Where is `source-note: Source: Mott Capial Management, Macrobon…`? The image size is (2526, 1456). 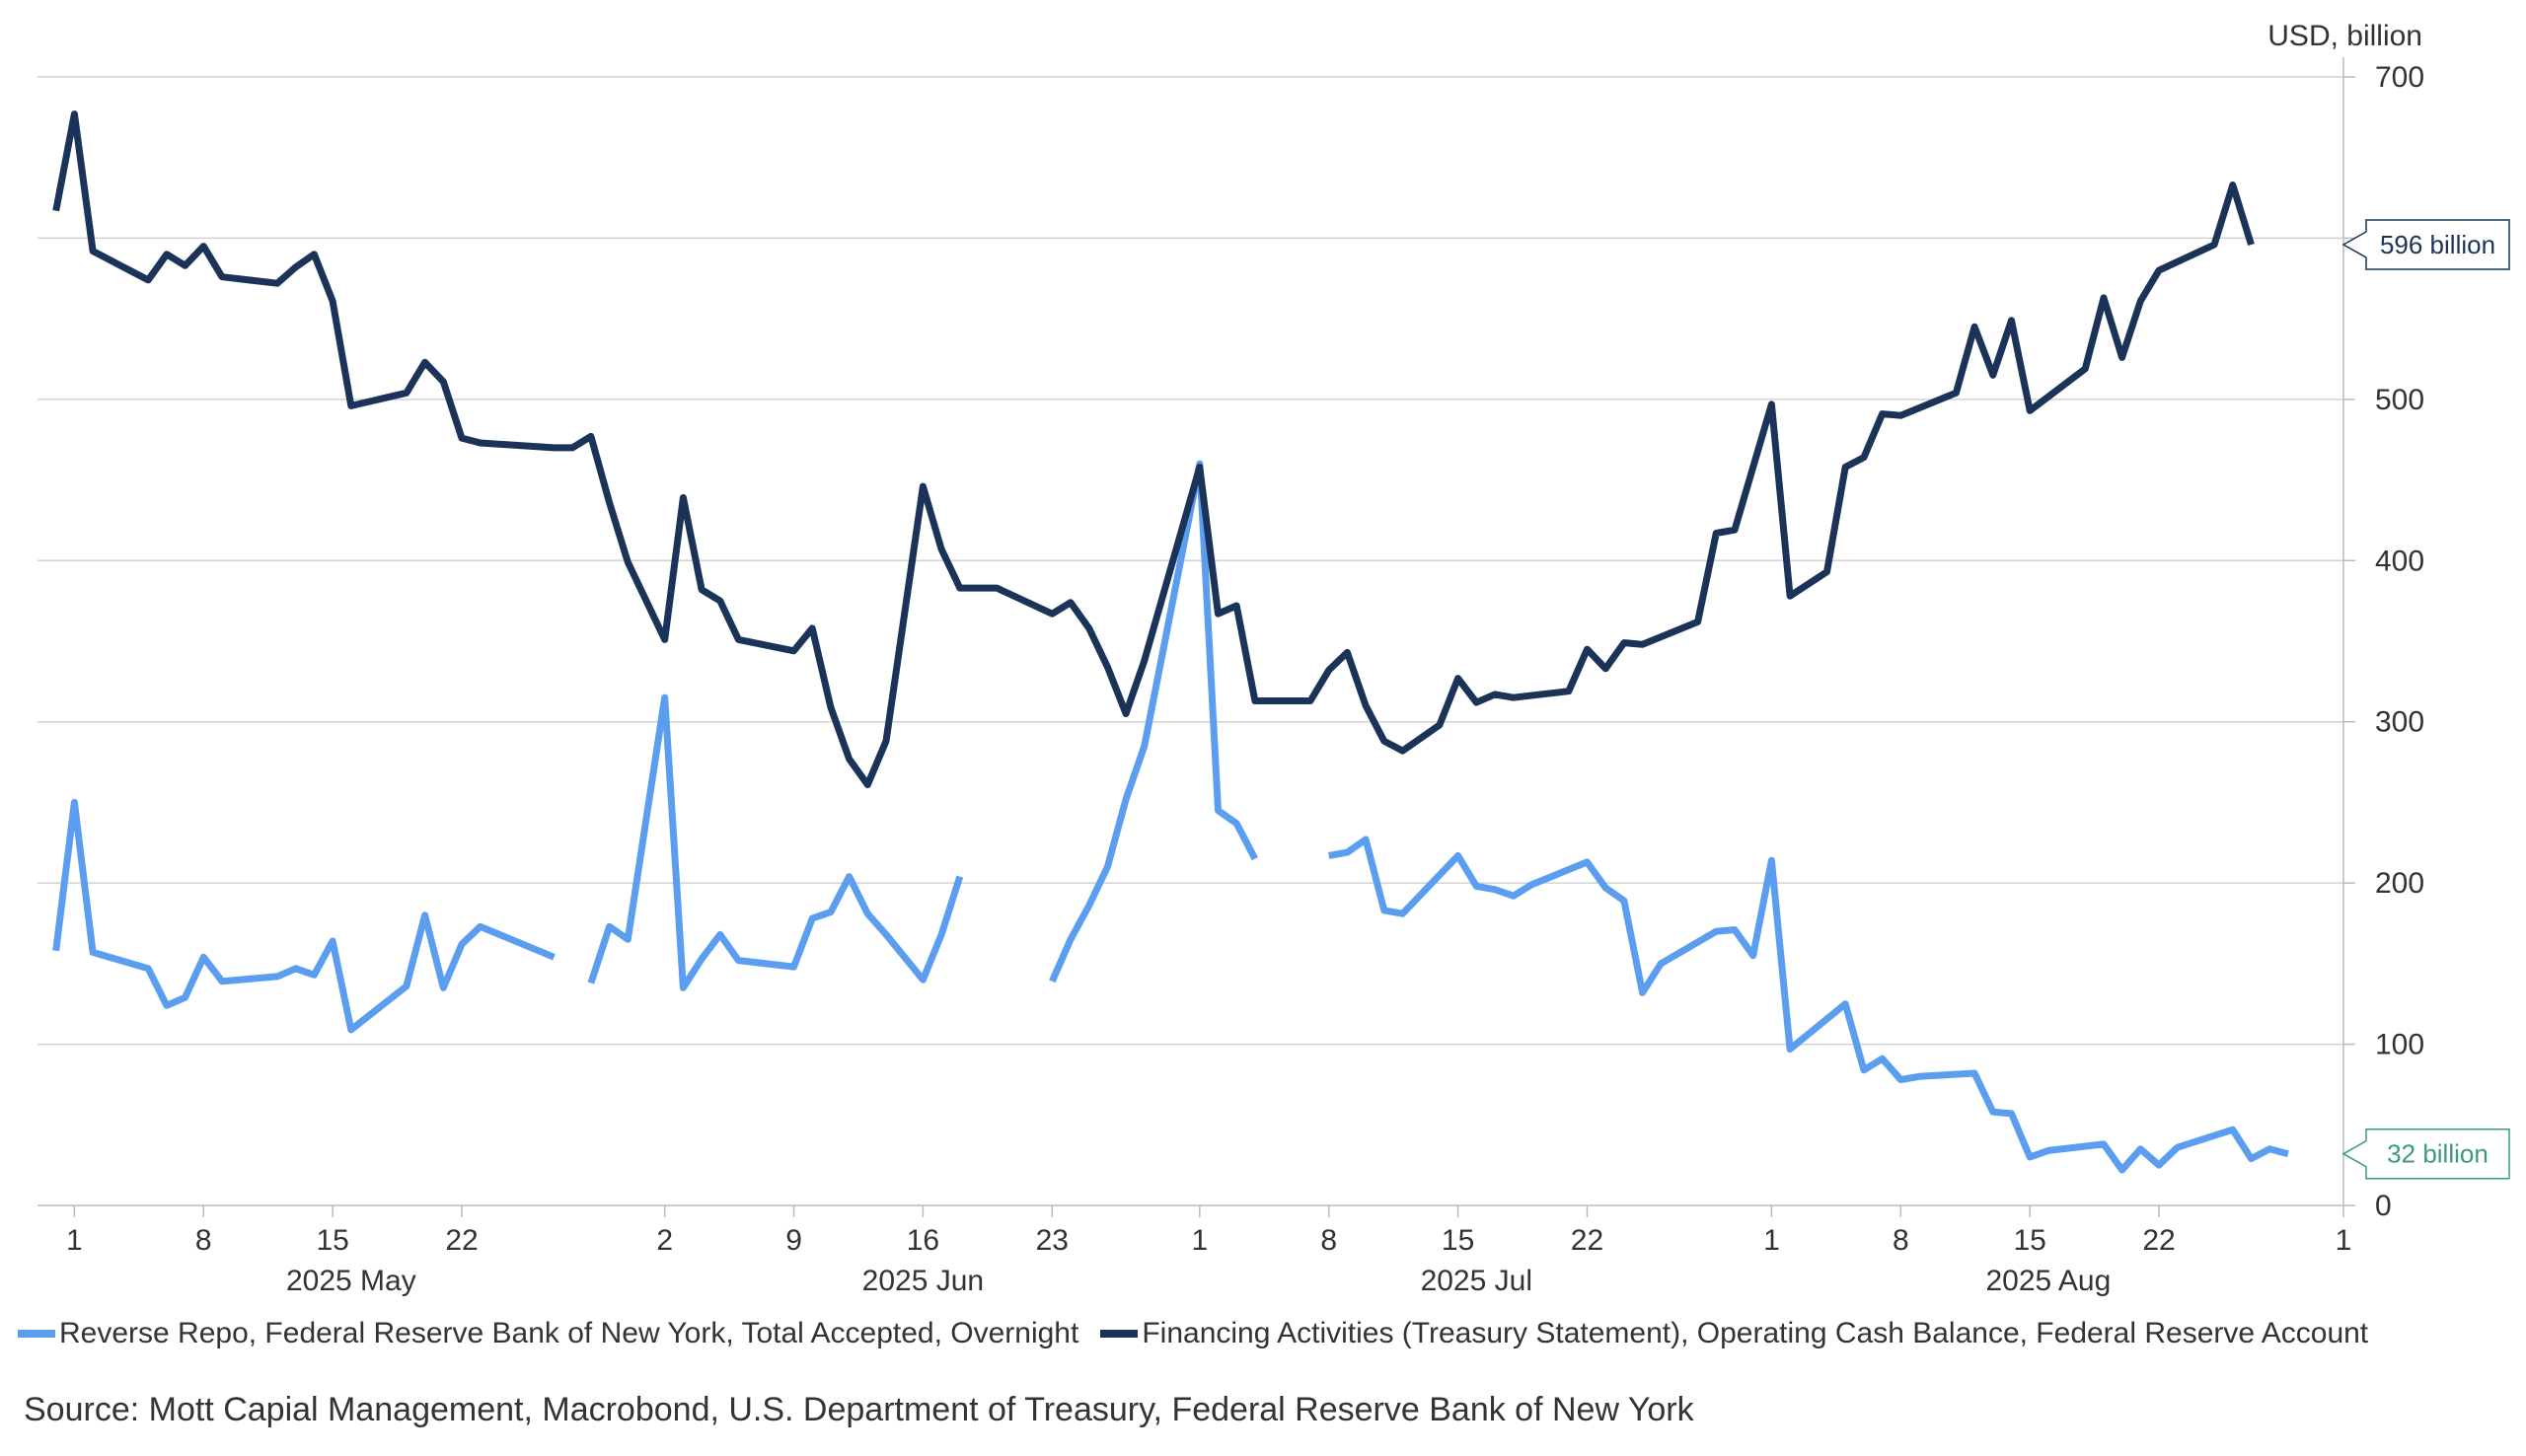
source-note: Source: Mott Capial Management, Macrobon… is located at coordinates (859, 1409).